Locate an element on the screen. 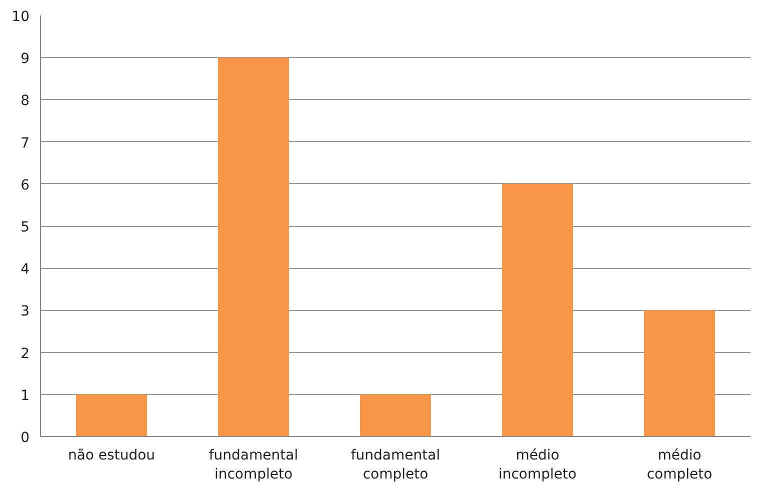 The height and width of the screenshot is (490, 766). y-tick-label: 8 is located at coordinates (25, 101).